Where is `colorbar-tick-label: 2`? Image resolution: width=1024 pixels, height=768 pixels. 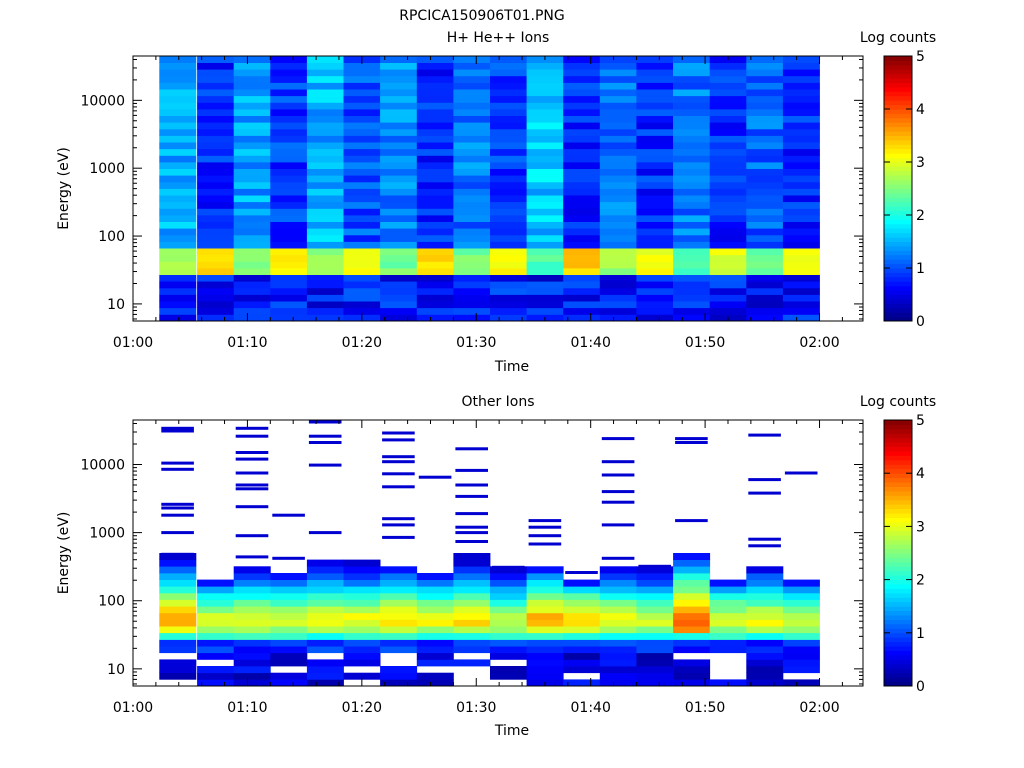 colorbar-tick-label: 2 is located at coordinates (920, 216).